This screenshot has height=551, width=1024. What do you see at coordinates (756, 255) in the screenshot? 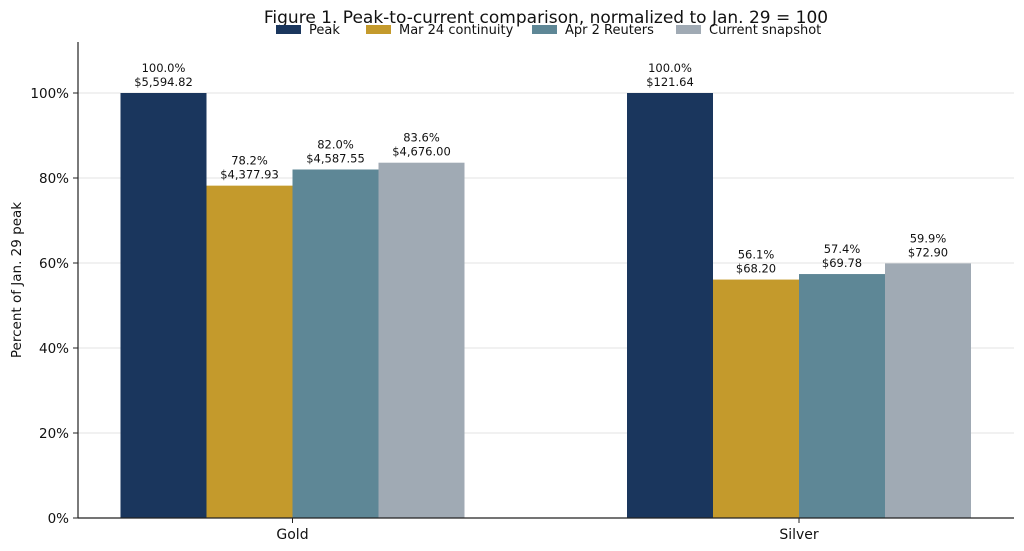
I see `data-label-percent: 56.1%` at bounding box center [756, 255].